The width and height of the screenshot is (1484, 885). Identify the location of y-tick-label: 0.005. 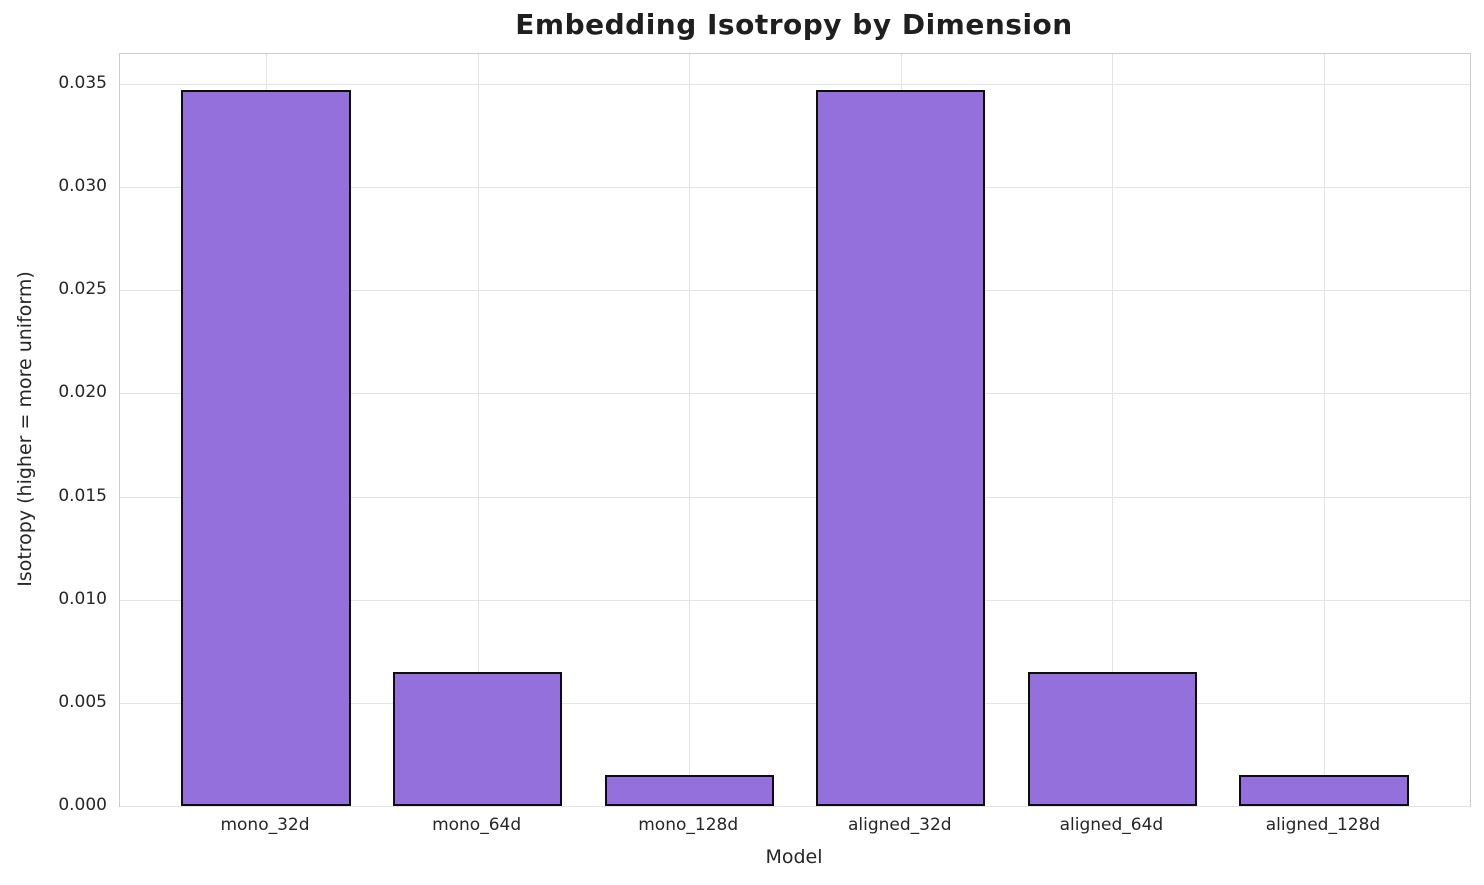
(82, 701).